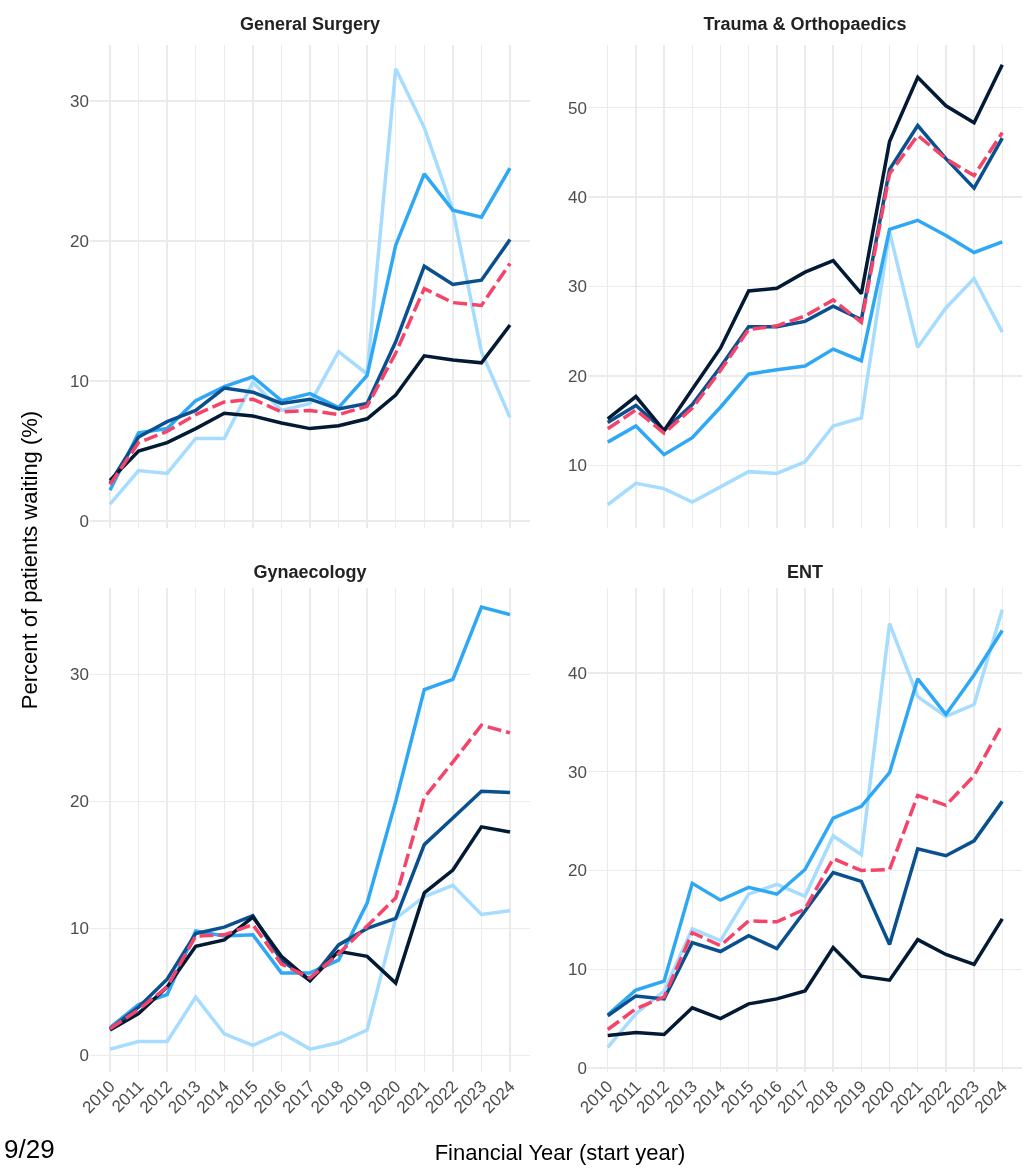 This screenshot has width=1032, height=1169. Describe the element at coordinates (805, 572) in the screenshot. I see `chart-title: ENT` at that location.